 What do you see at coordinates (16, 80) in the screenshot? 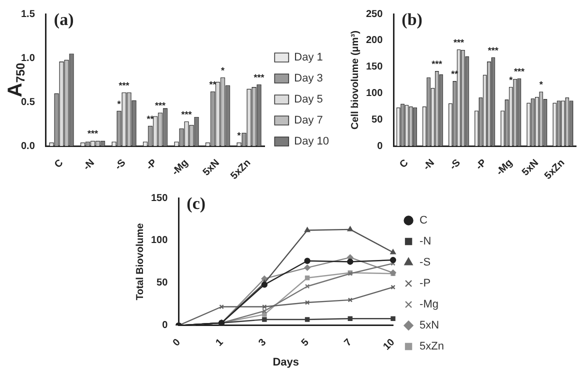
I see `y-axis-title: A750` at bounding box center [16, 80].